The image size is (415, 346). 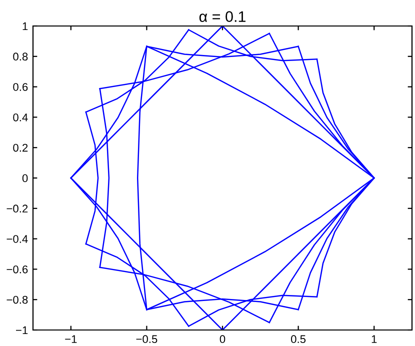 I want to click on y-tick-label: 1, so click(x=25, y=26).